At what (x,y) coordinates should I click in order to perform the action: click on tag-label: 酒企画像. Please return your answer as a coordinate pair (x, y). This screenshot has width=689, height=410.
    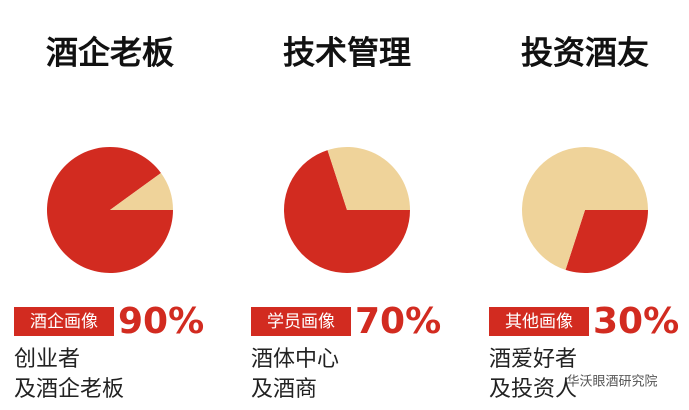
    Looking at the image, I should click on (64, 322).